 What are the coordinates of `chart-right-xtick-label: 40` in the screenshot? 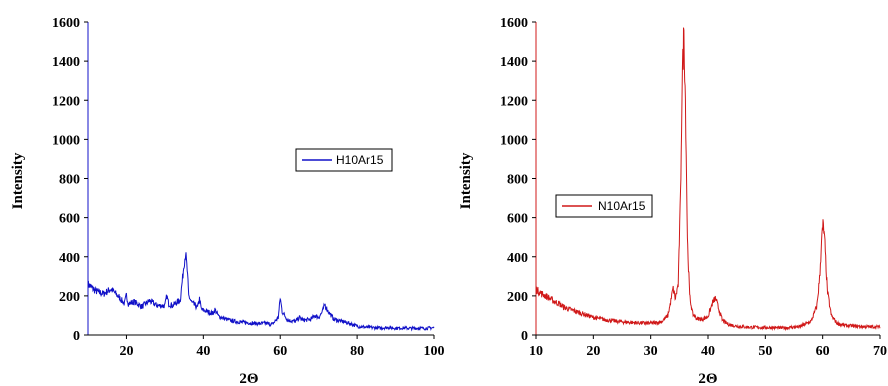 It's located at (708, 351).